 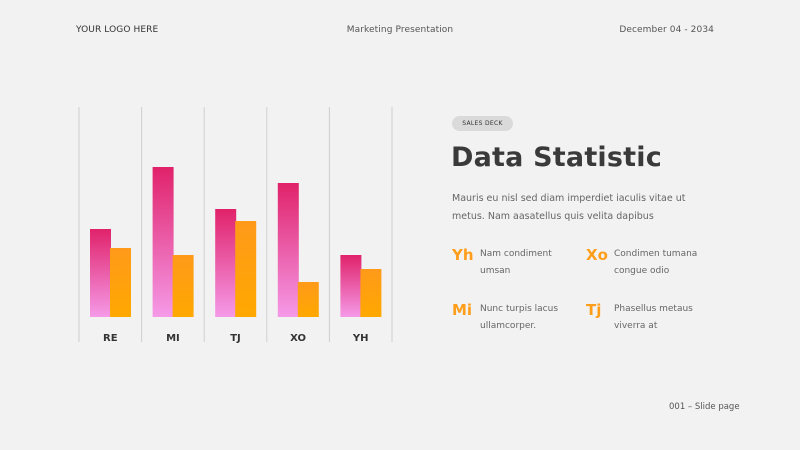 What do you see at coordinates (666, 30) in the screenshot?
I see `presentation-date: December 04 - 2034` at bounding box center [666, 30].